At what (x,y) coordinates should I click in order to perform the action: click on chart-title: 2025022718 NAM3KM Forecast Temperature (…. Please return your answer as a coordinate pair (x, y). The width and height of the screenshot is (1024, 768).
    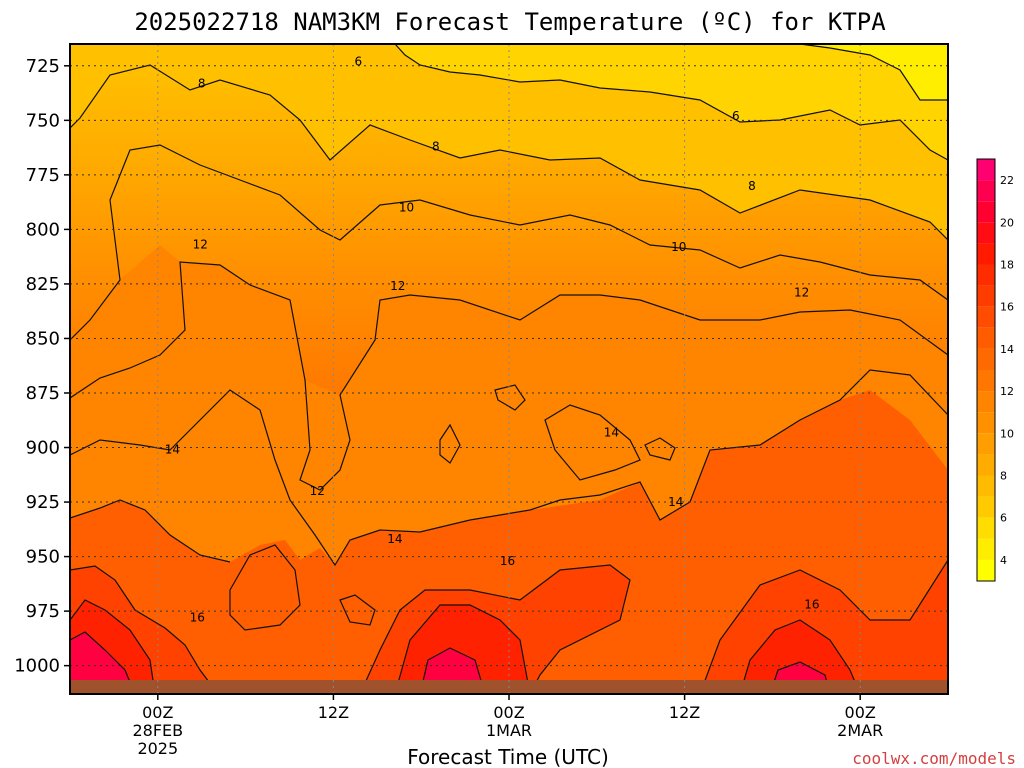
    Looking at the image, I should click on (510, 22).